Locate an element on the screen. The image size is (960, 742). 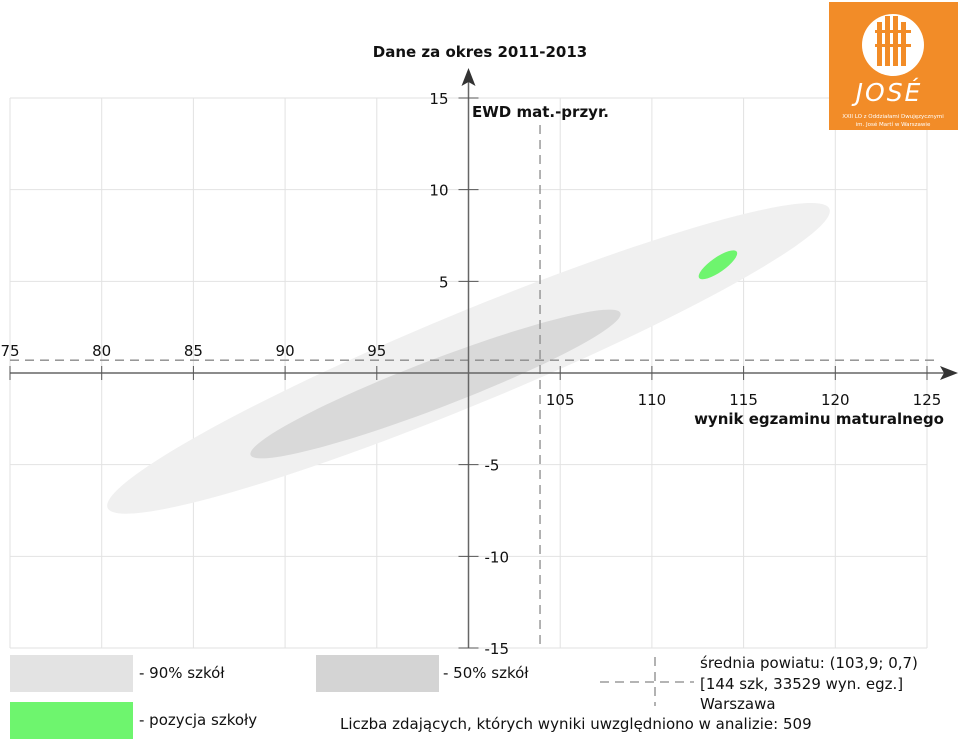
y-axis-label: EWD mat.-przyr. is located at coordinates (540, 112).